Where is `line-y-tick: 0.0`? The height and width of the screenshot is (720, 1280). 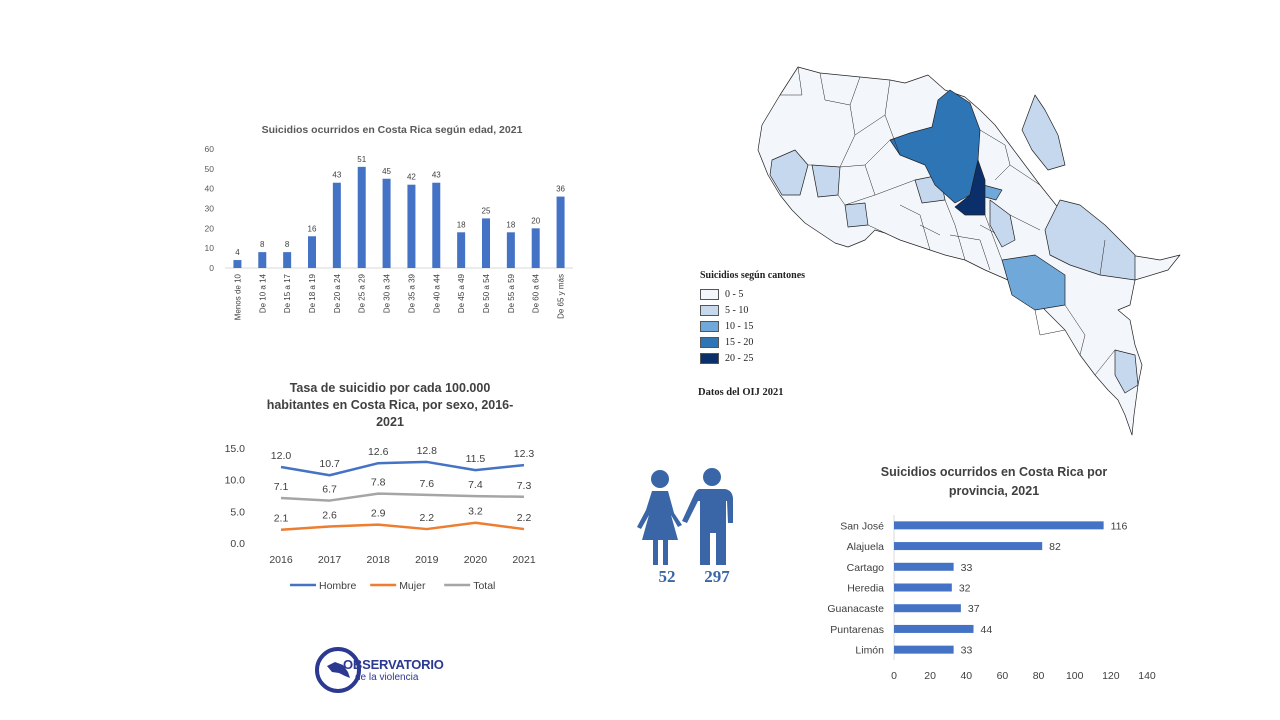 line-y-tick: 0.0 is located at coordinates (237, 544).